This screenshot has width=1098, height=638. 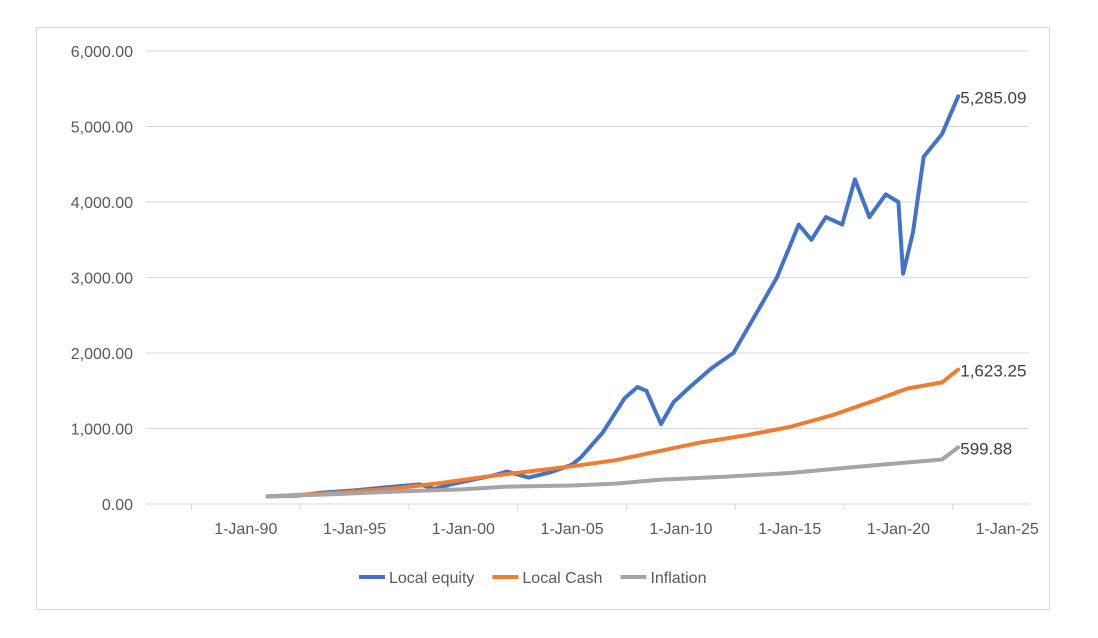 I want to click on y-tick-label: 3,000.00, so click(x=102, y=279).